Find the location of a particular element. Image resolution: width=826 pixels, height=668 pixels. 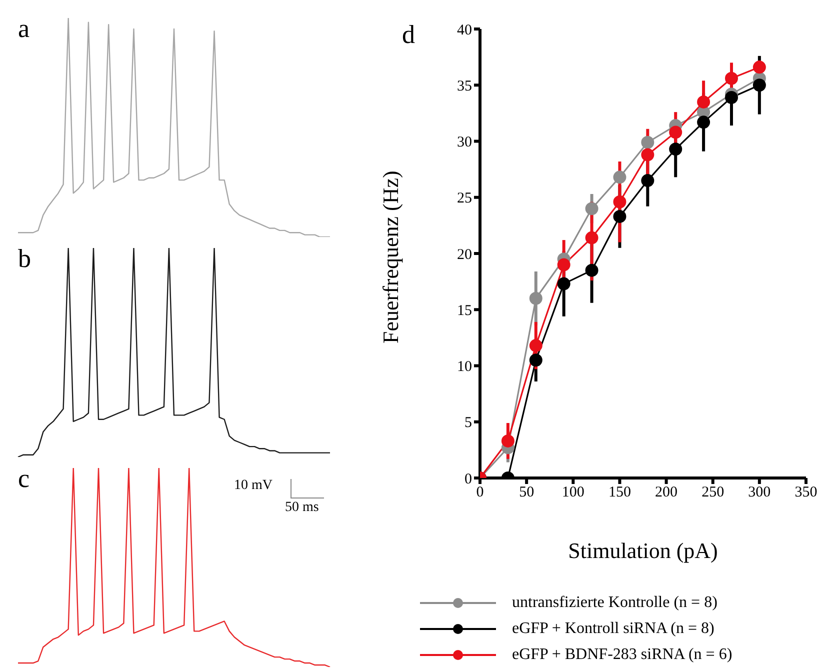

annotation: 50 ms is located at coordinates (302, 508).